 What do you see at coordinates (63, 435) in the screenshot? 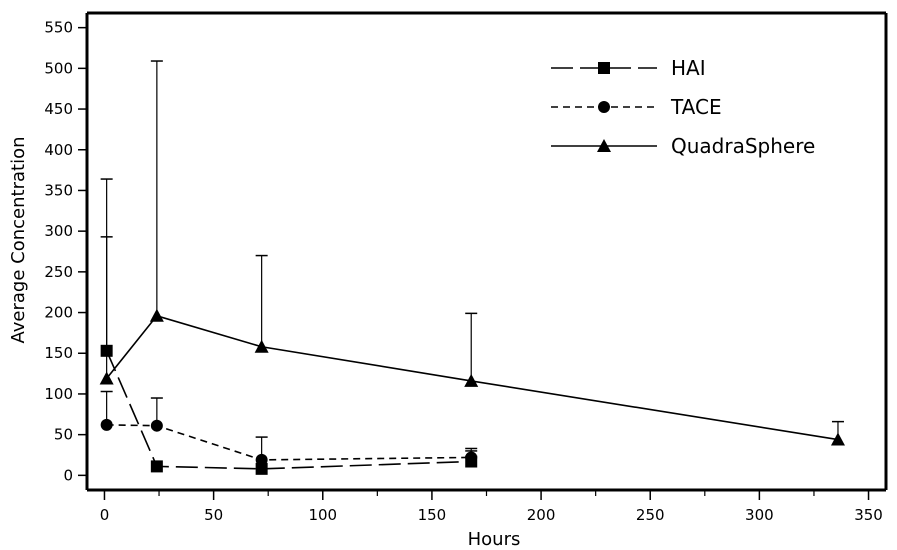
I see `y-tick-label: 50` at bounding box center [63, 435].